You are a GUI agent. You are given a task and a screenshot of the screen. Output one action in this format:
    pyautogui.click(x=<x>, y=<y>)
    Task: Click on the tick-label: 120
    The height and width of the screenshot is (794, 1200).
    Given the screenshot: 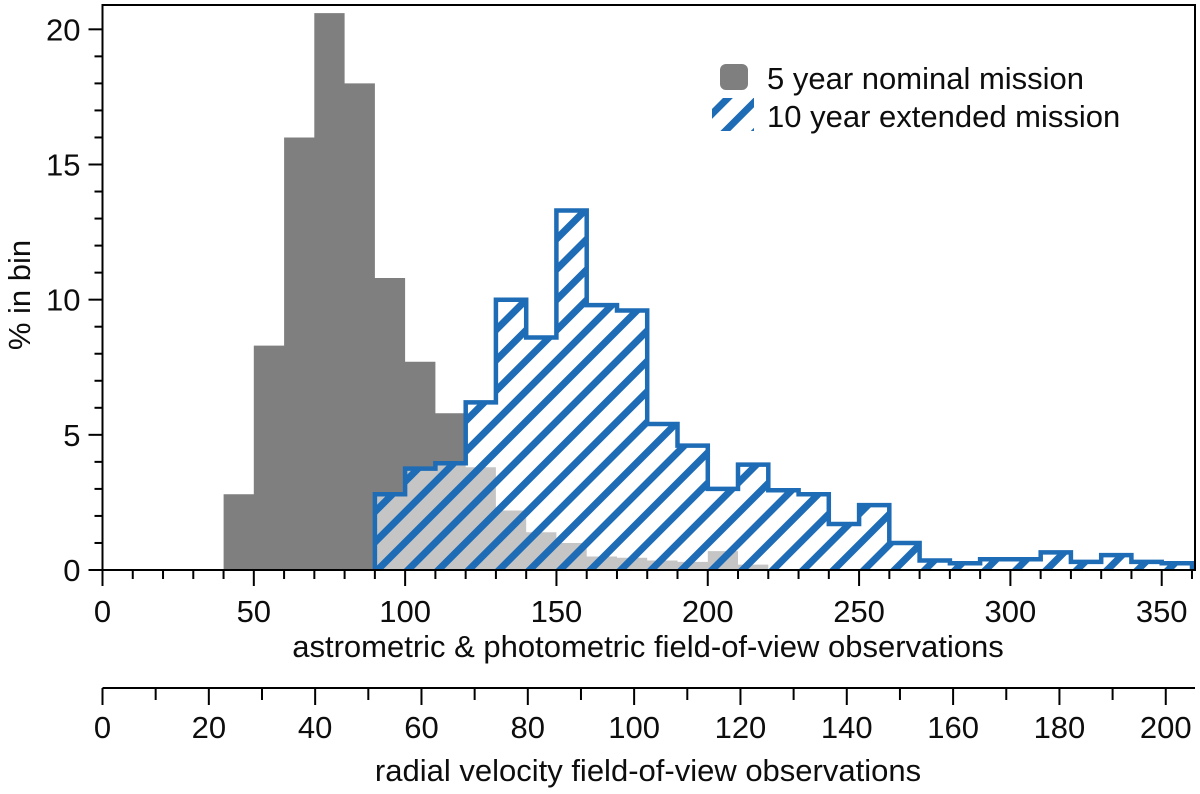 What is the action you would take?
    pyautogui.click(x=741, y=727)
    